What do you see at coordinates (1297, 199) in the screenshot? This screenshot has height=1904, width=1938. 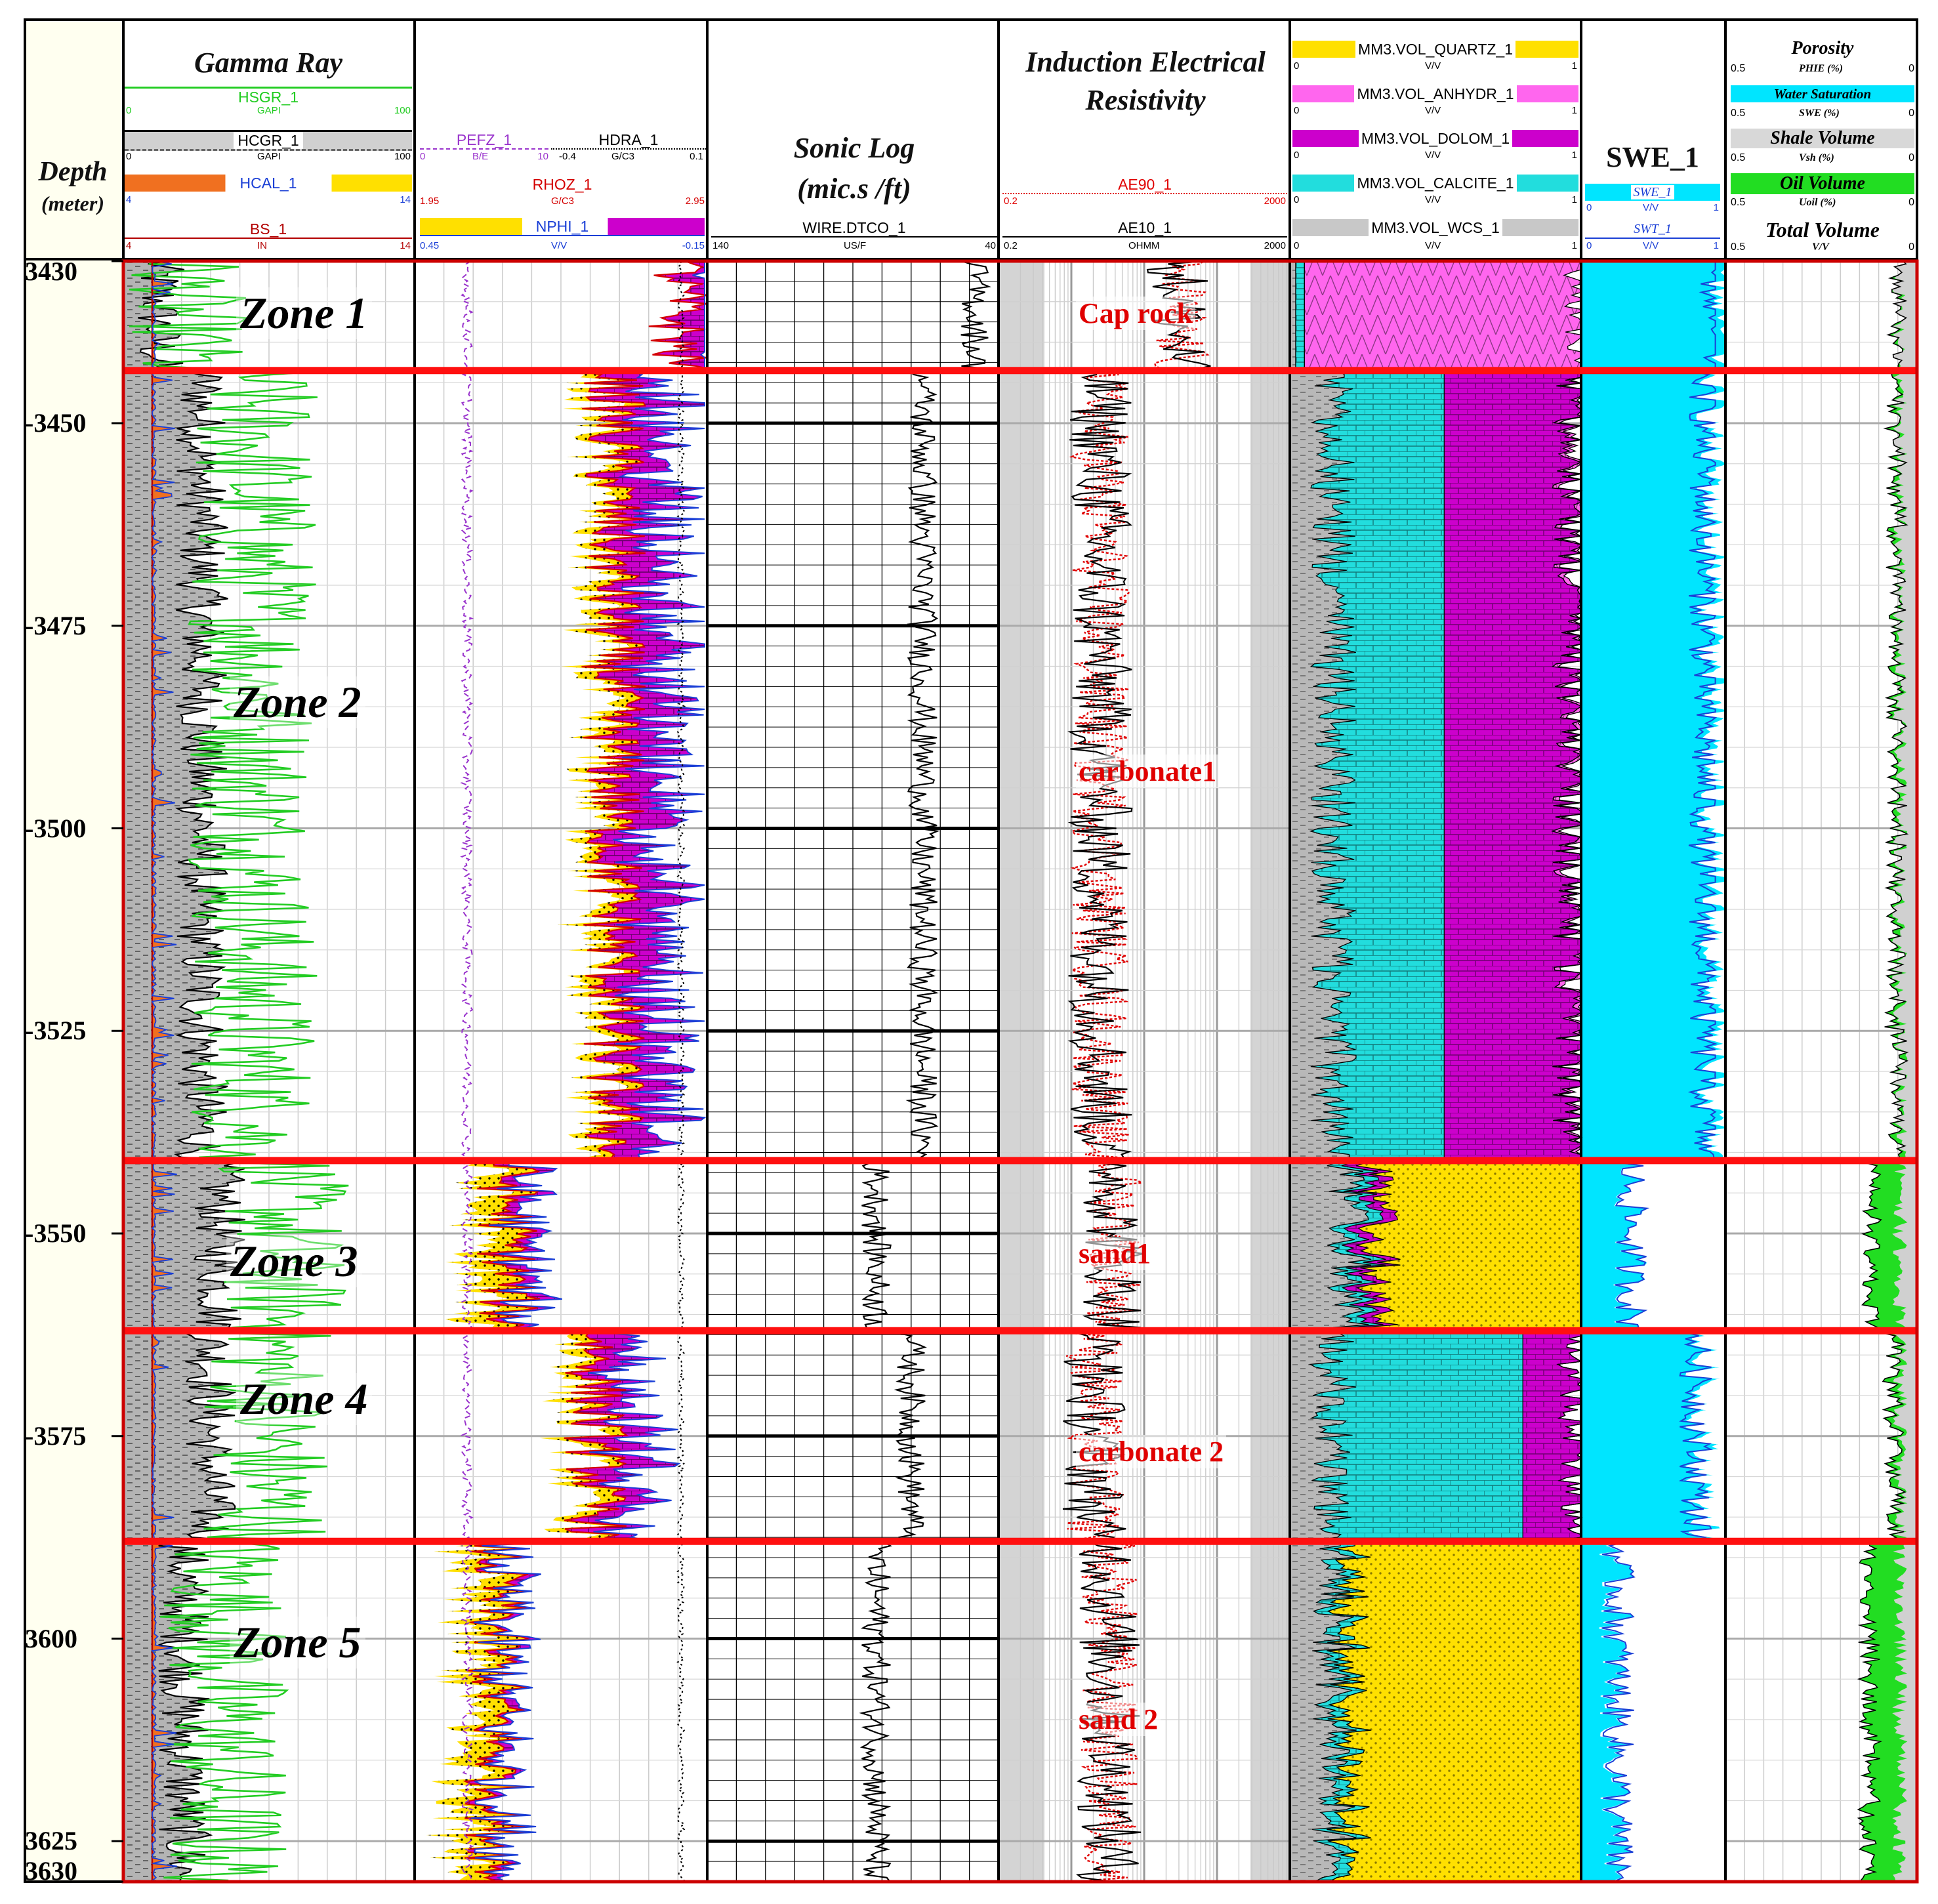 I see `calcite-min: 0` at bounding box center [1297, 199].